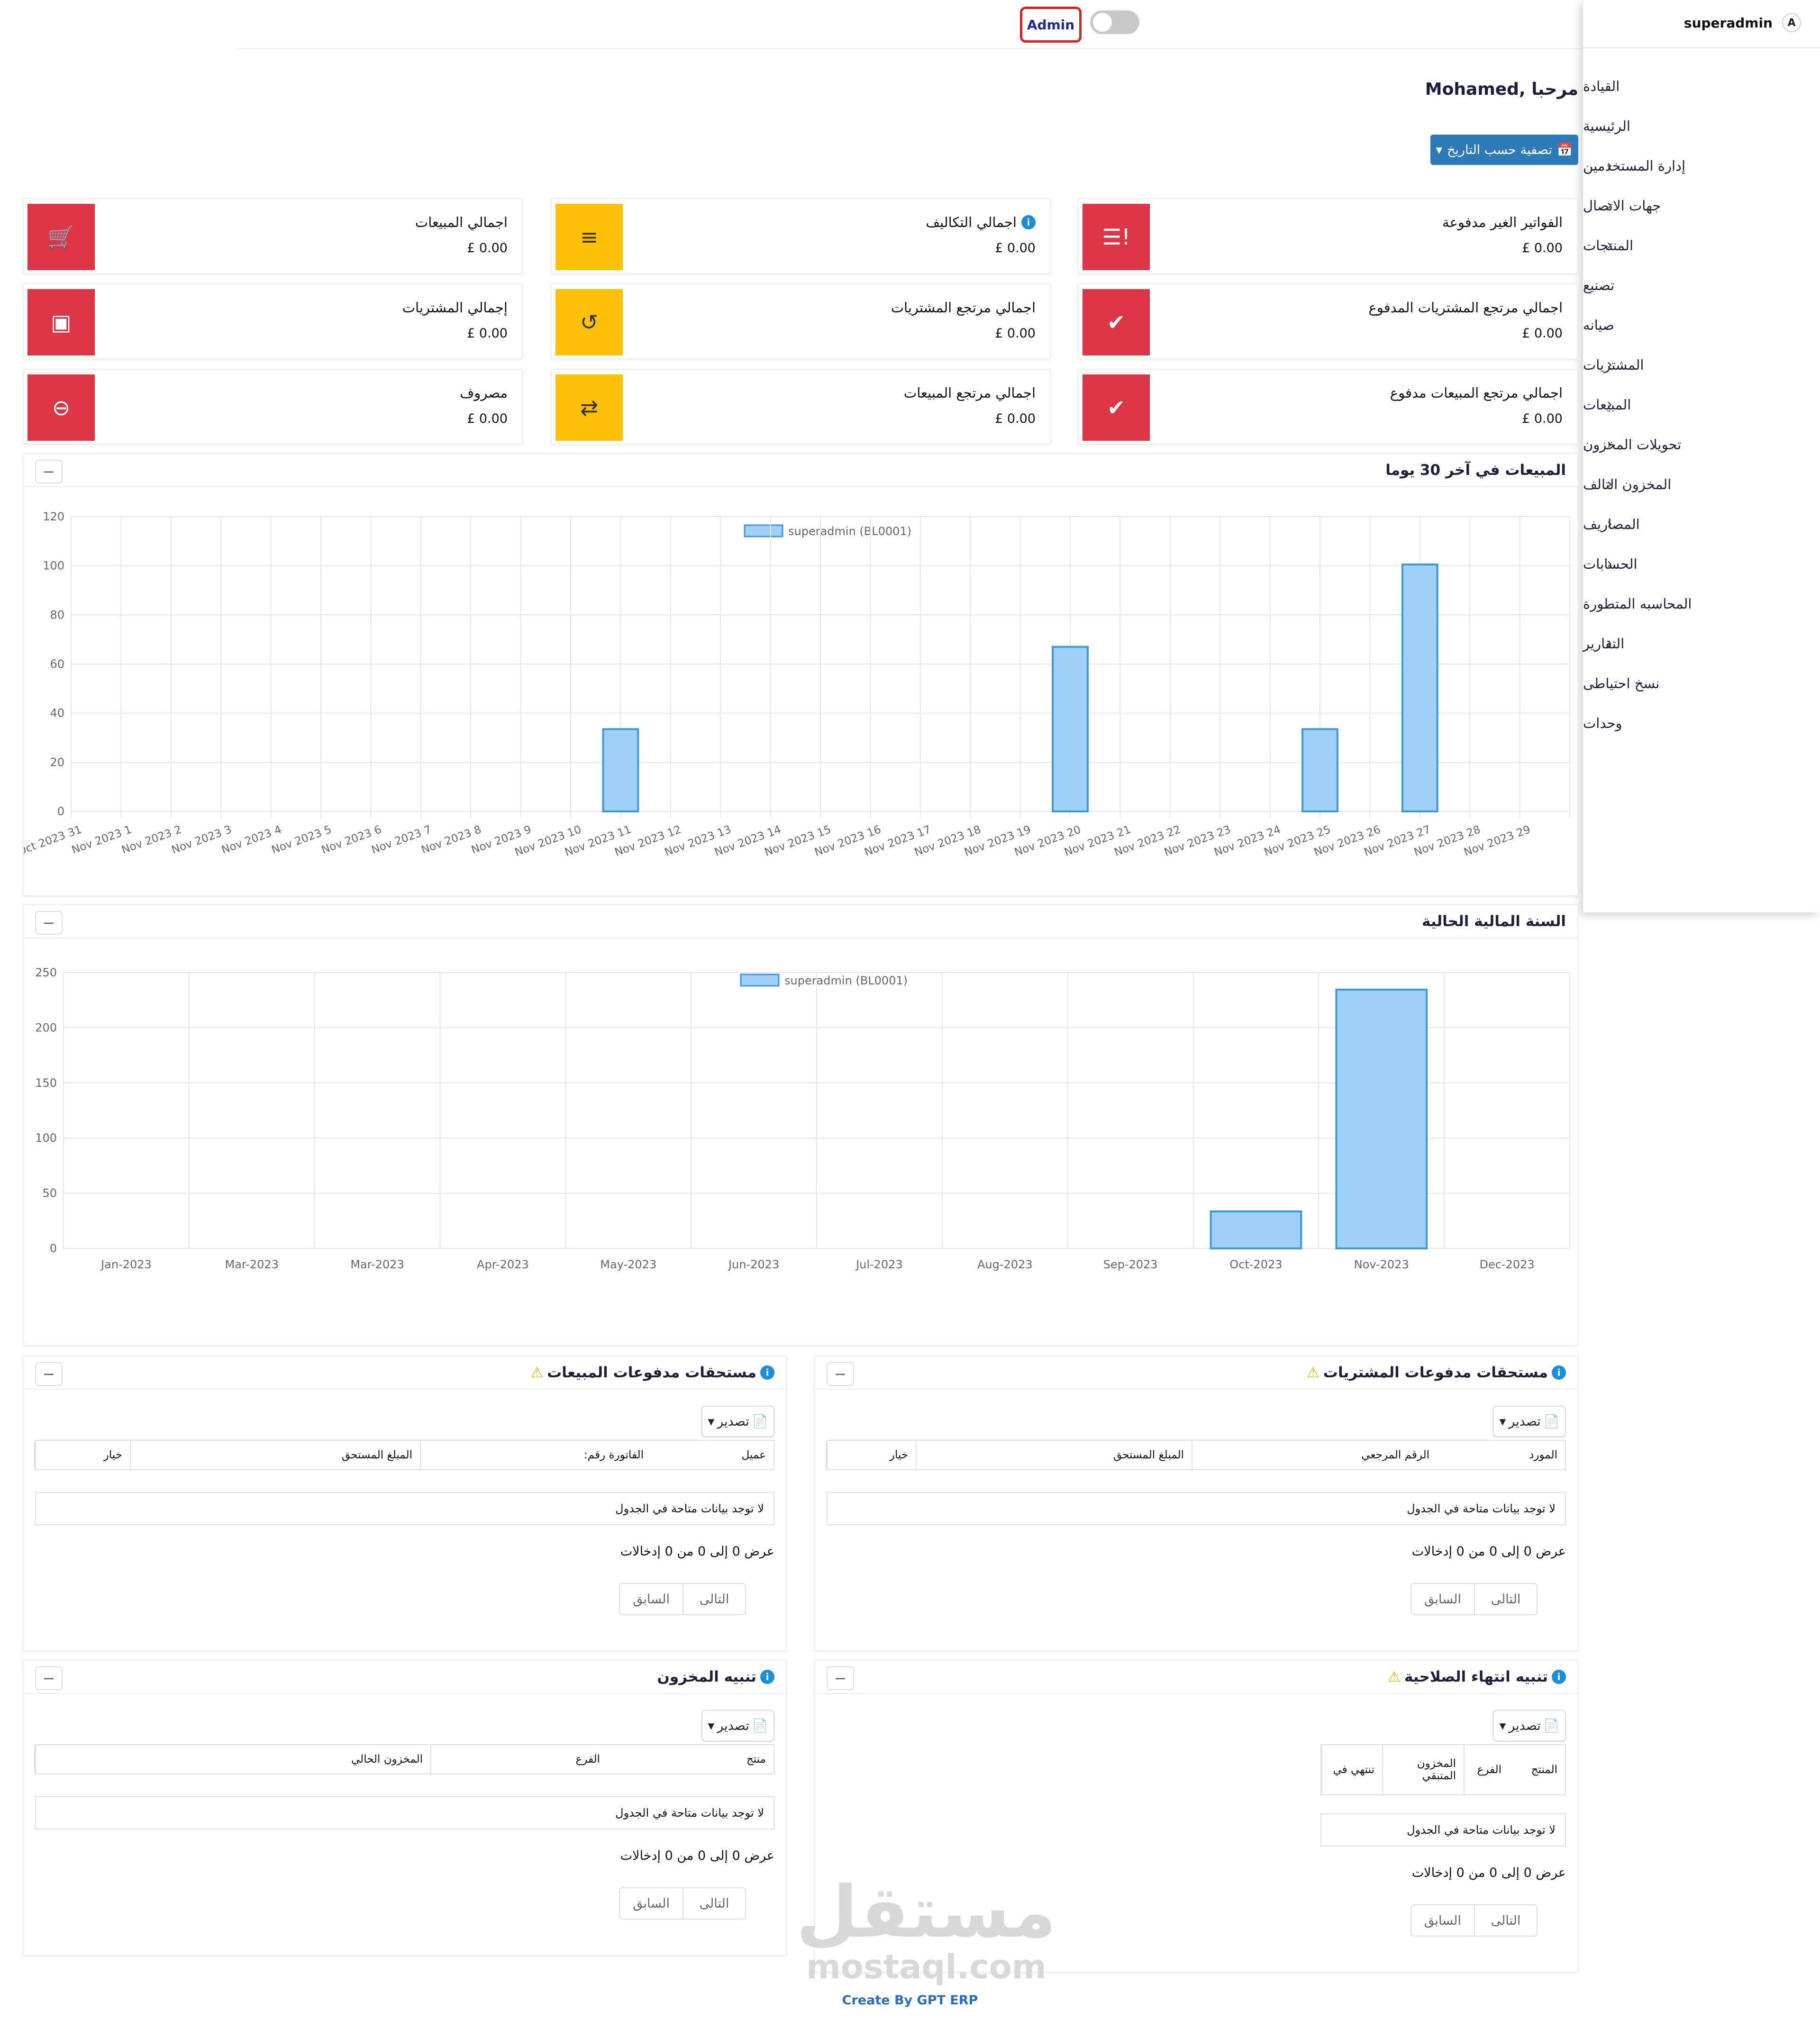 This screenshot has height=2020, width=1820. What do you see at coordinates (1502, 1726) in the screenshot?
I see `caret-down-icon: ▾` at bounding box center [1502, 1726].